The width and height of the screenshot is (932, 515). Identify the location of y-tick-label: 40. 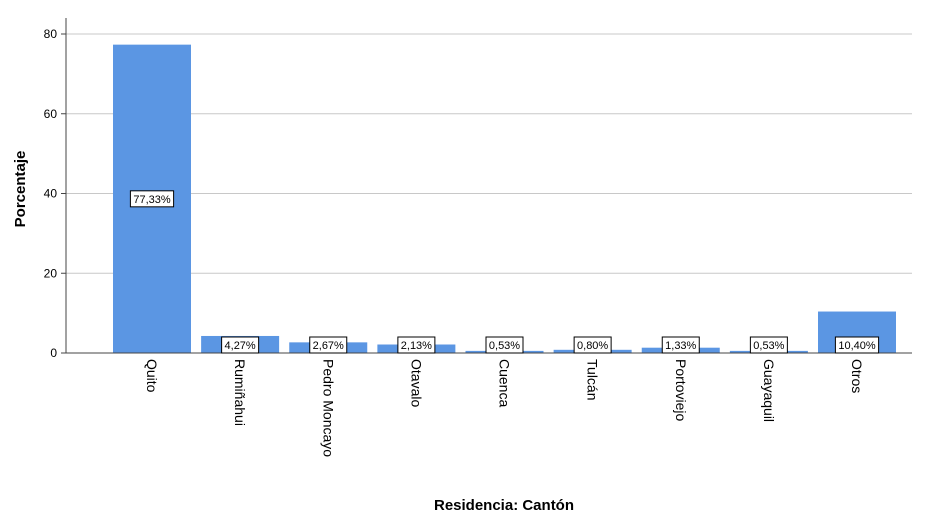
(51, 194).